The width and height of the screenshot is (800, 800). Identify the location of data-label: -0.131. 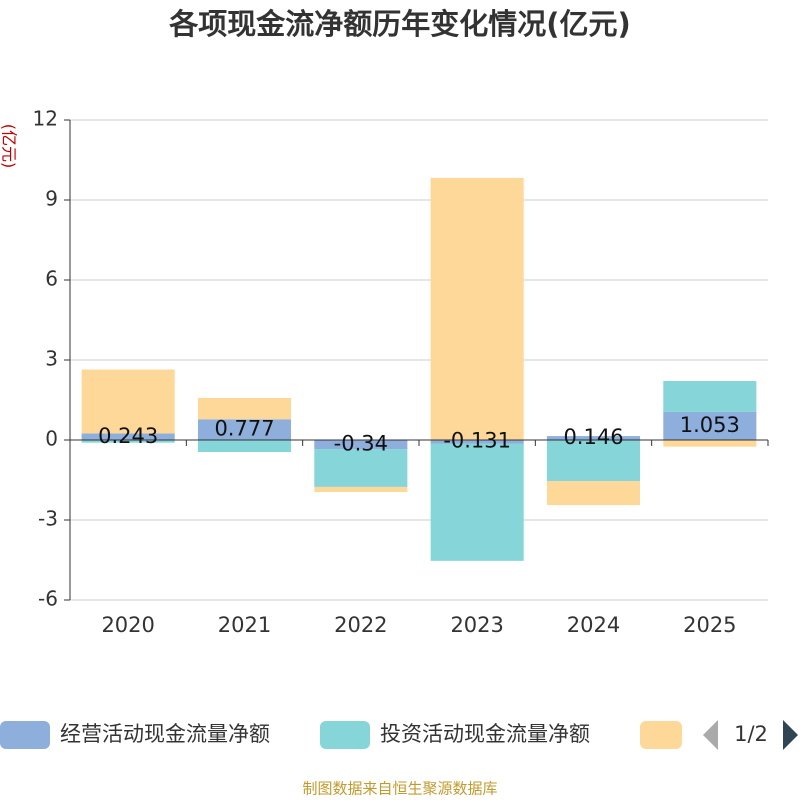
(477, 441).